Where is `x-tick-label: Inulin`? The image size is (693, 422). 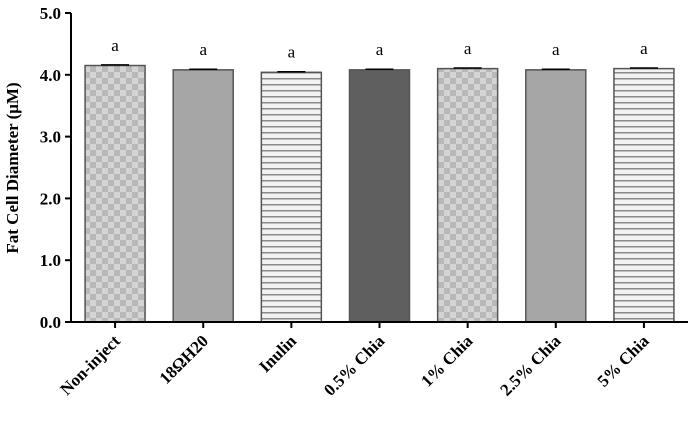
x-tick-label: Inulin is located at coordinates (277, 353).